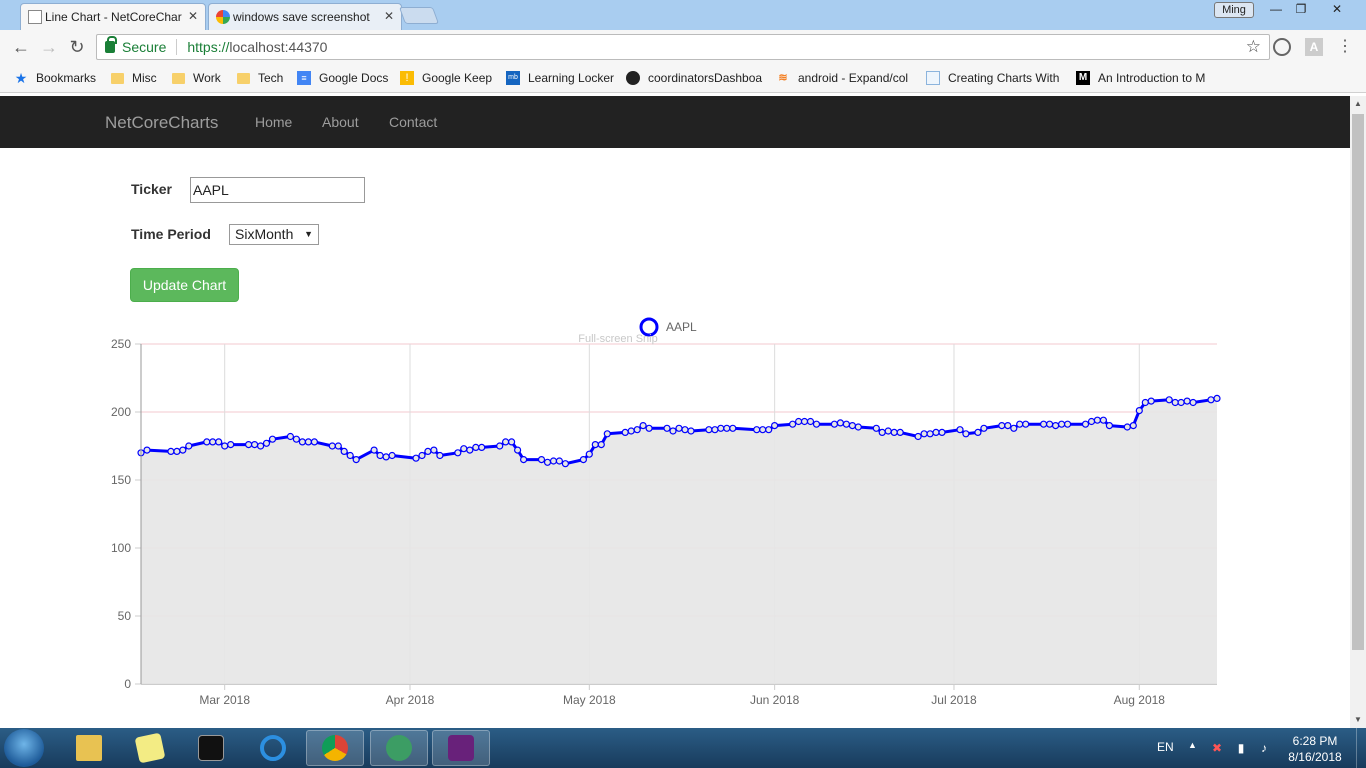 The width and height of the screenshot is (1366, 768). What do you see at coordinates (419, 15) in the screenshot?
I see `new-tab-button` at bounding box center [419, 15].